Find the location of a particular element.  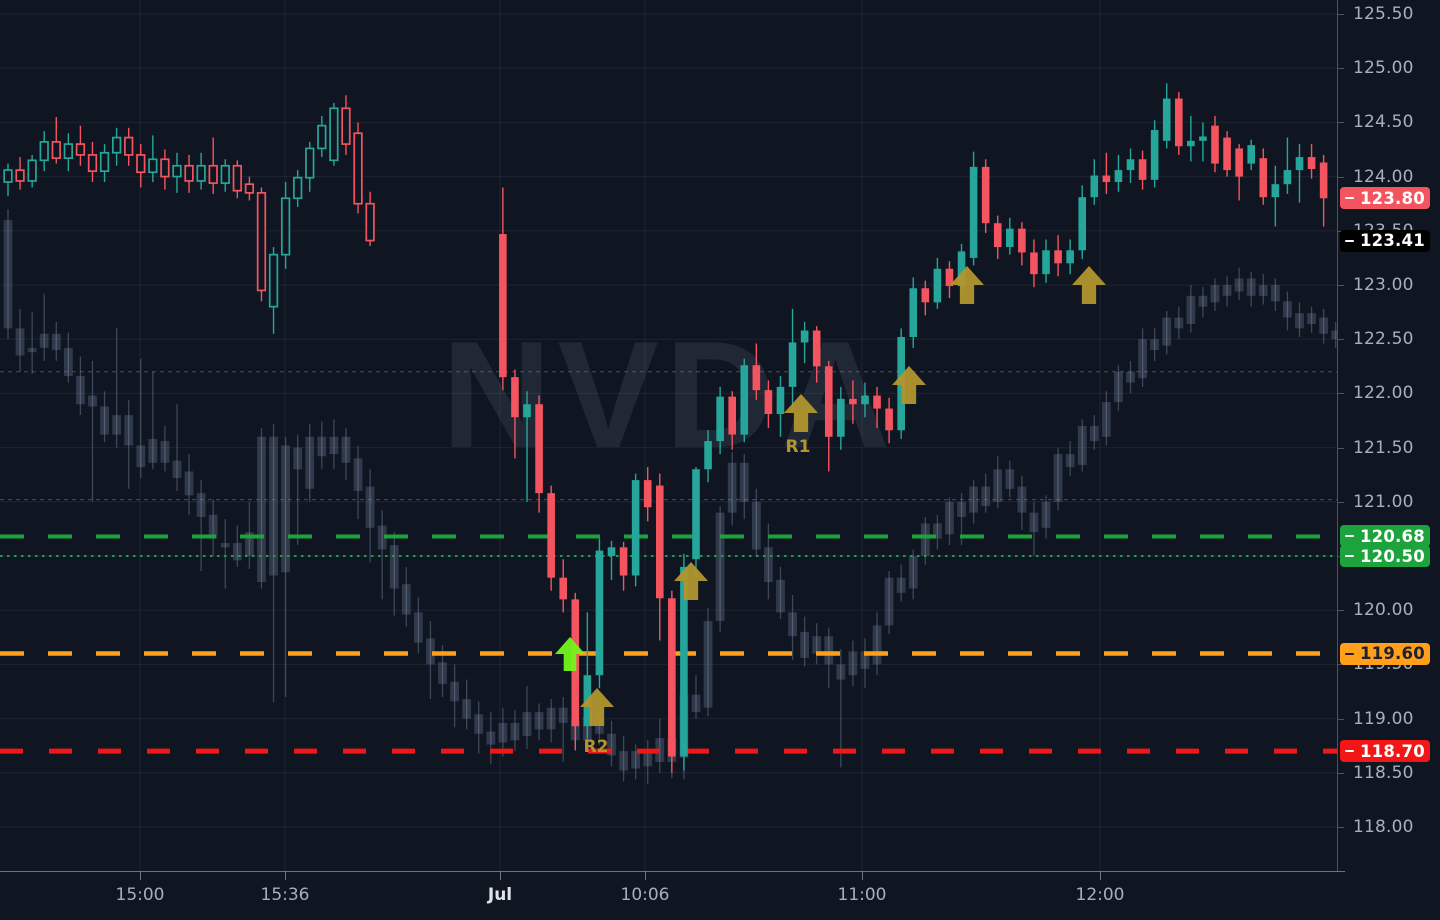

price-badge: 118.70 is located at coordinates (1385, 751).